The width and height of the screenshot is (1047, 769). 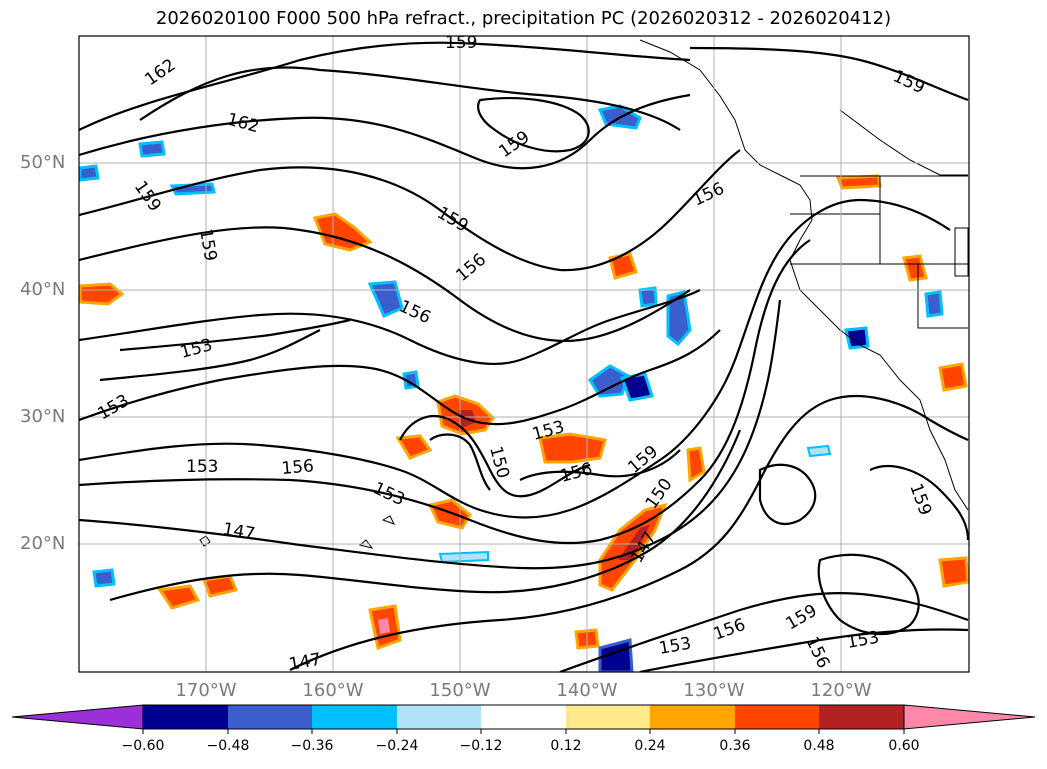 I want to click on colorbar-tick-label: 0.48, so click(x=819, y=746).